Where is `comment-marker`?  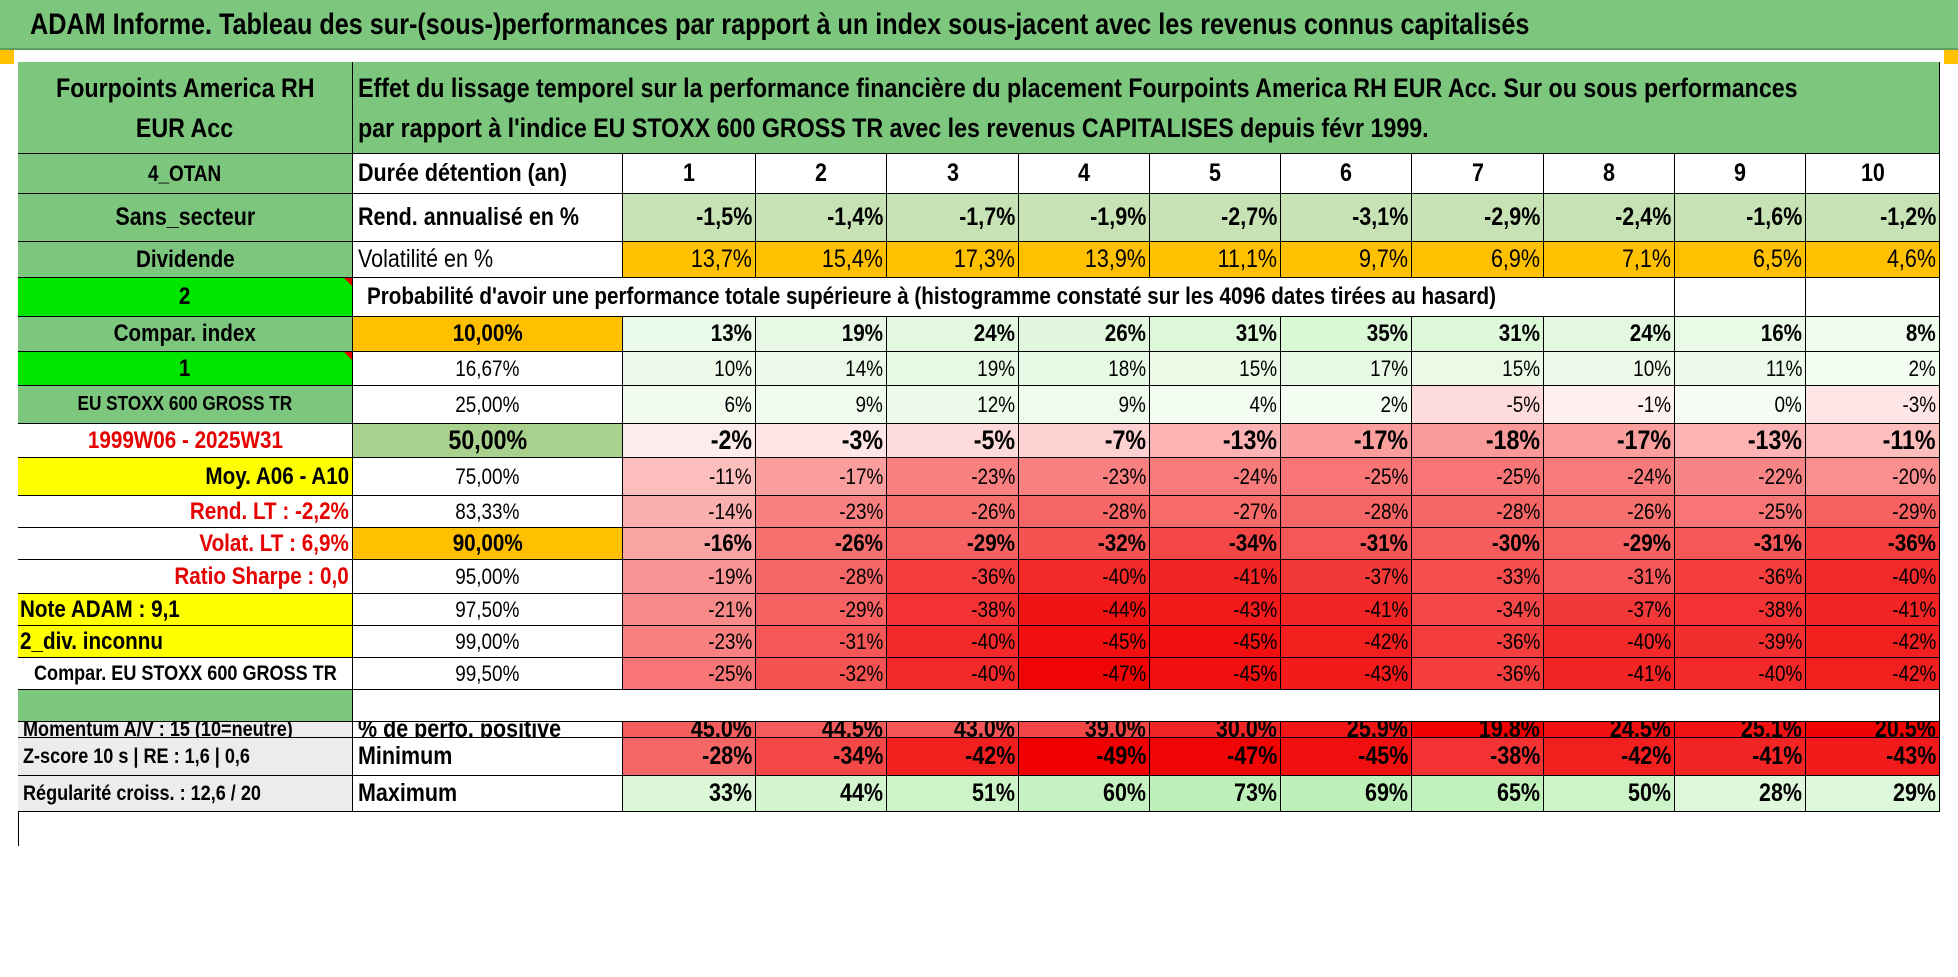
comment-marker is located at coordinates (348, 356).